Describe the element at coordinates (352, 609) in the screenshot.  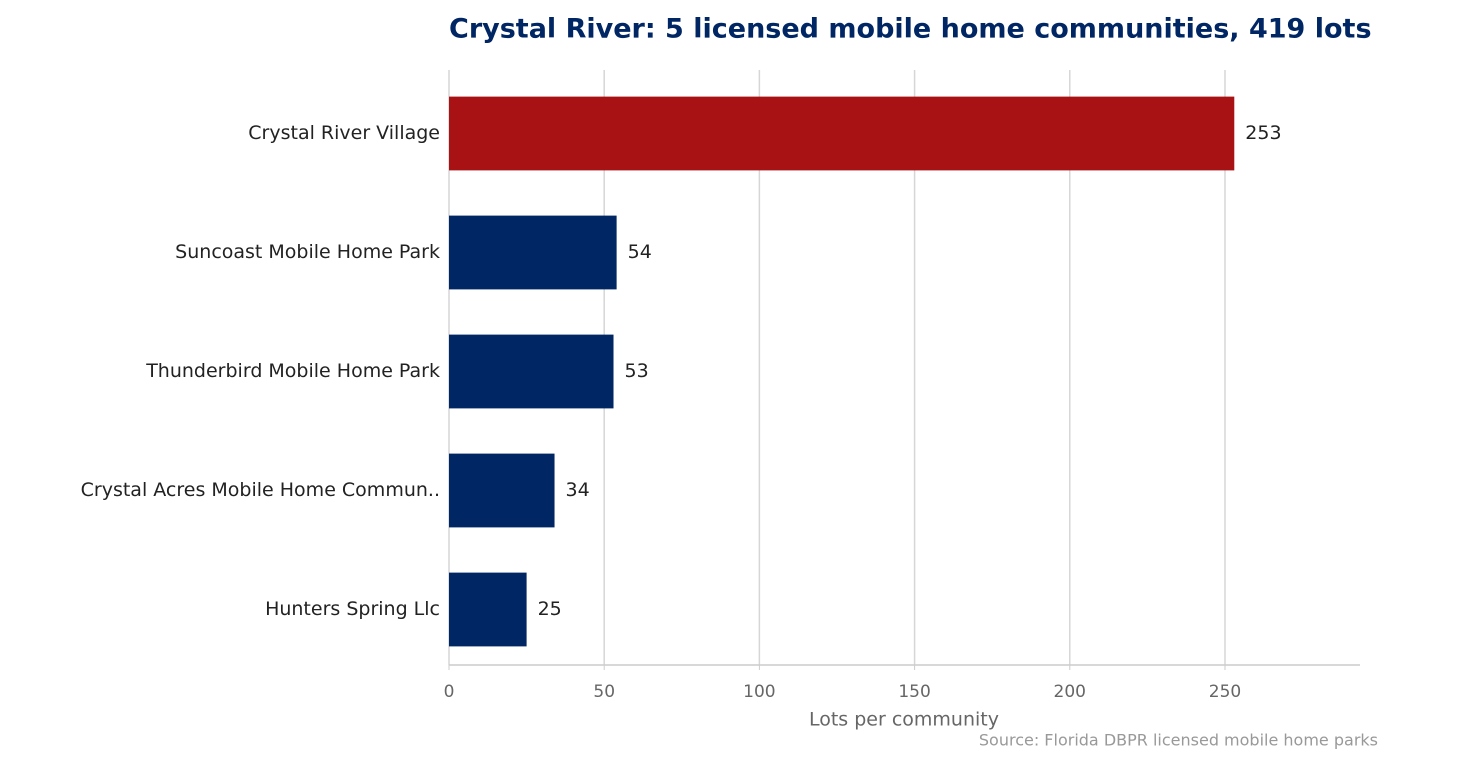
I see `y-tick-label: Hunters Spring Llc` at that location.